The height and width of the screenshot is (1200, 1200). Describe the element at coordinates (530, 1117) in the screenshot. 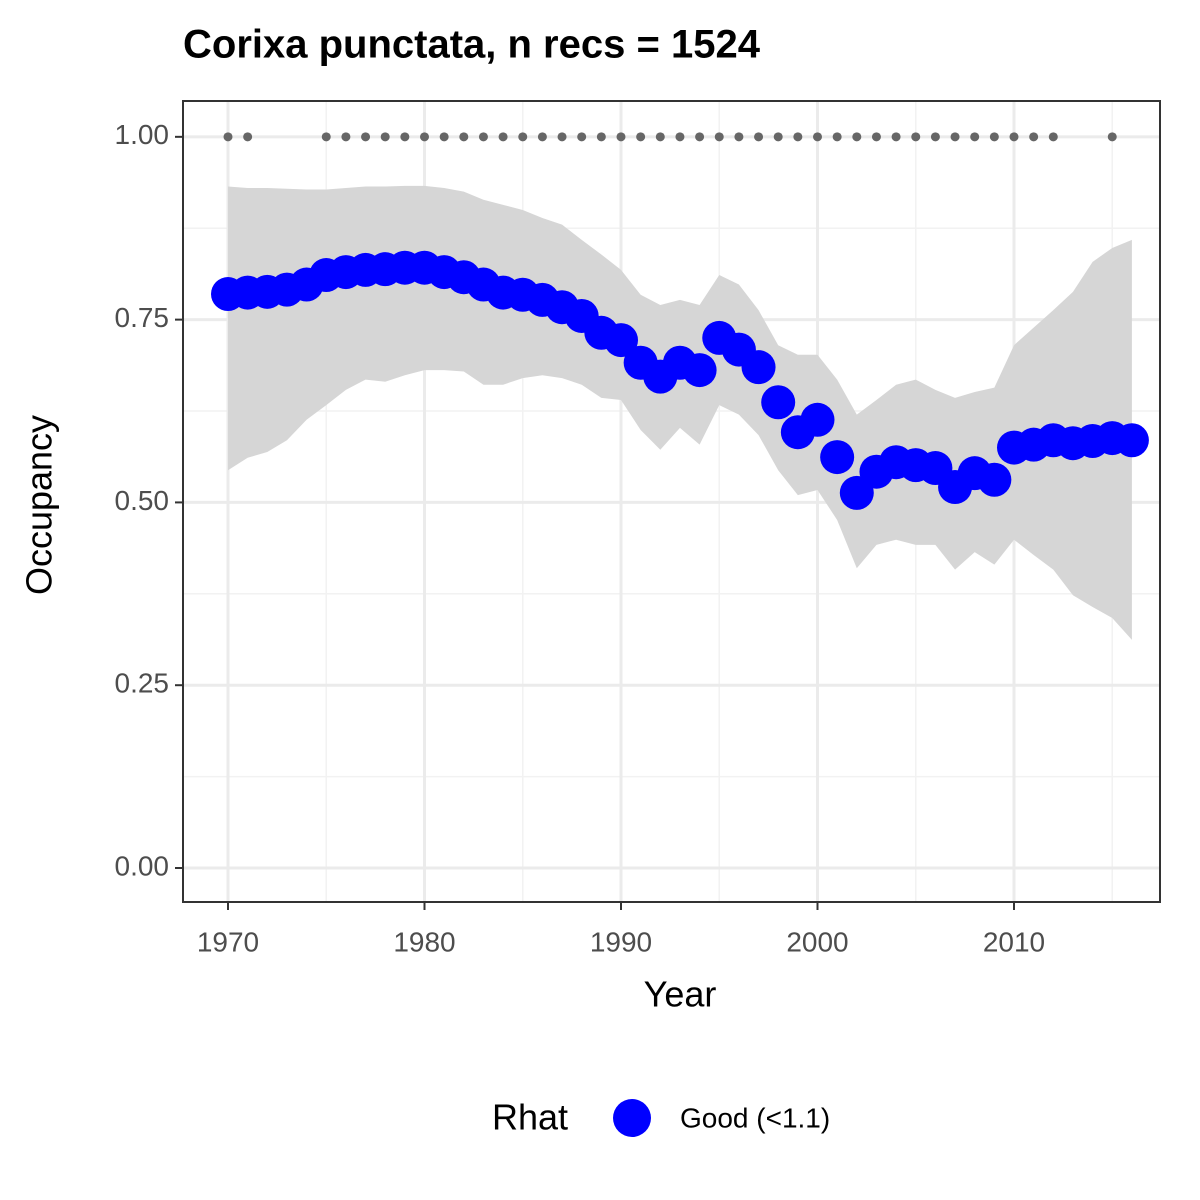

I see `legend-title: Rhat` at that location.